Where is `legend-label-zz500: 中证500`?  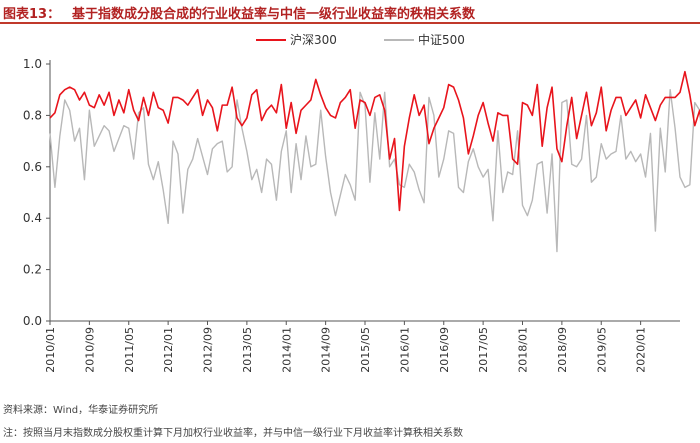 legend-label-zz500: 中证500 is located at coordinates (441, 39).